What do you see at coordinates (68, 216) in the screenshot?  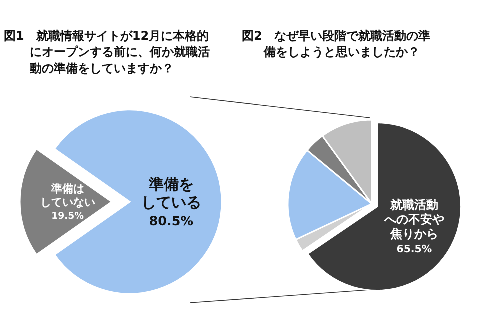 I see `data-label: 19.5%` at bounding box center [68, 216].